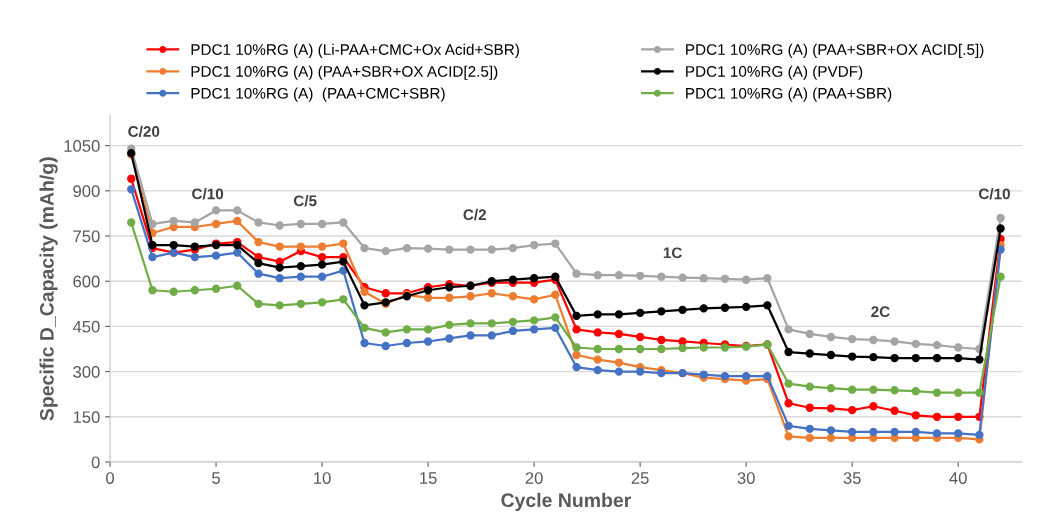 The image size is (1048, 525). I want to click on x-tick-label: 35, so click(852, 478).